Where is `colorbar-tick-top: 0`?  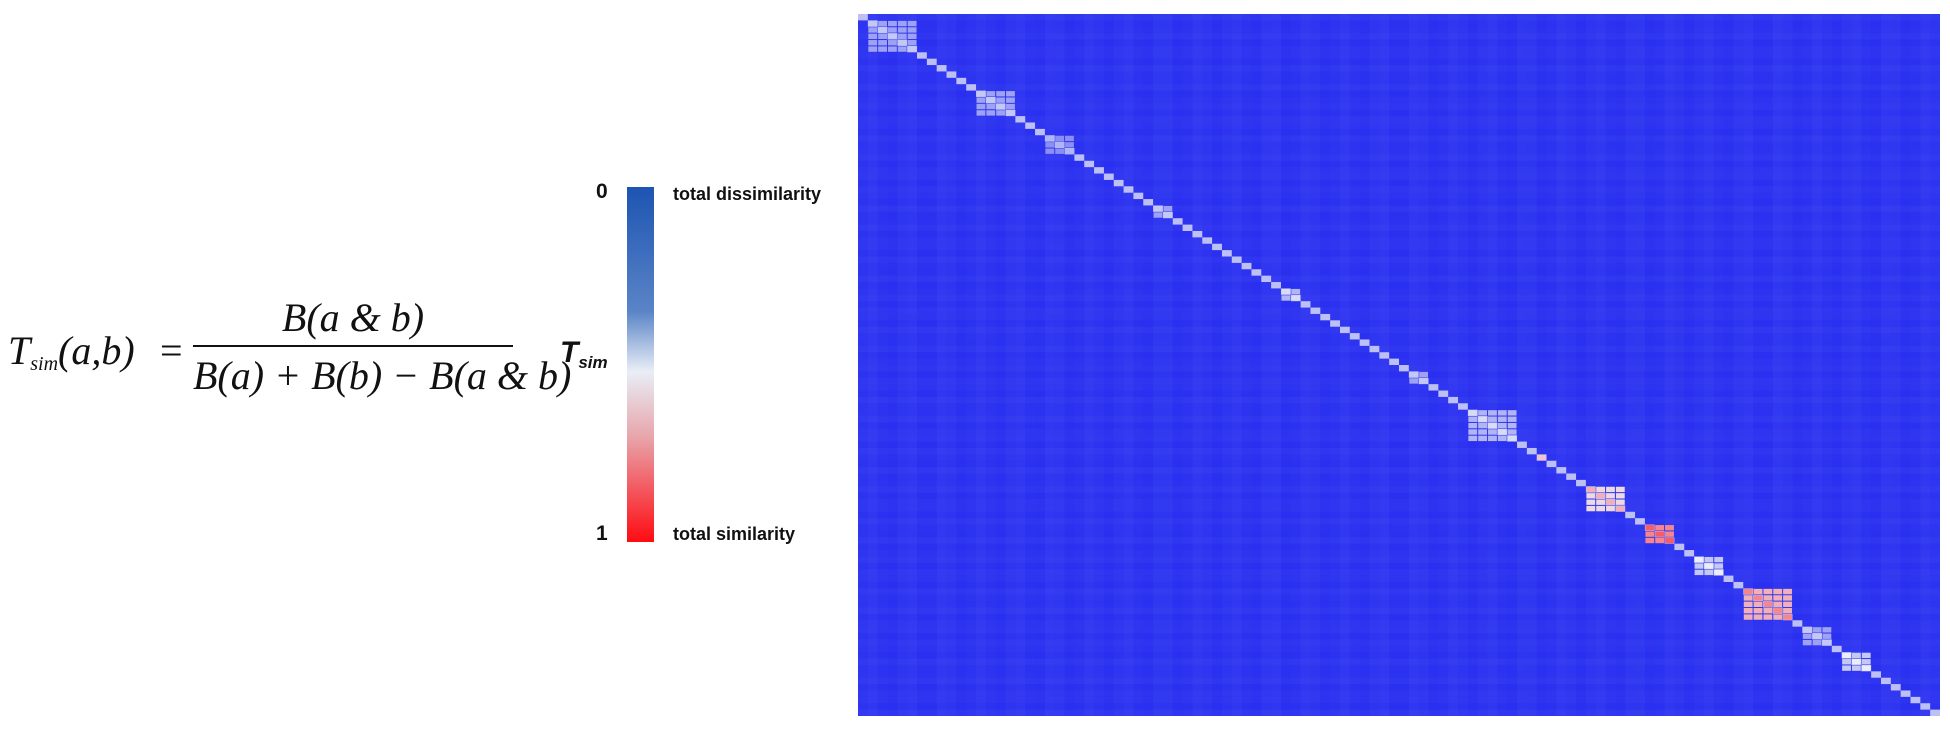 colorbar-tick-top: 0 is located at coordinates (602, 191).